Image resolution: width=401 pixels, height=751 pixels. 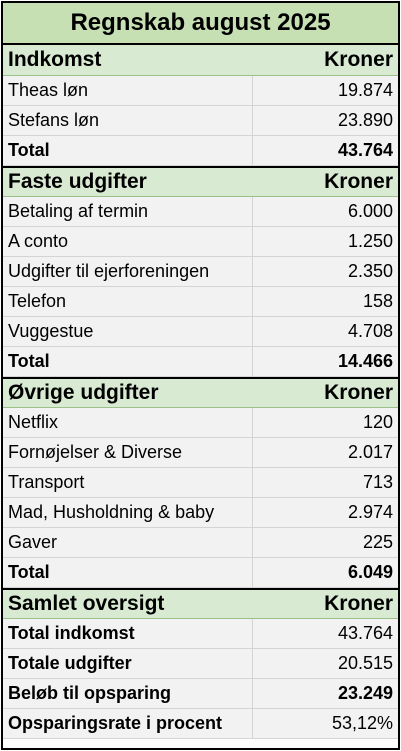 I want to click on row-label: Theas løn, so click(x=48, y=90).